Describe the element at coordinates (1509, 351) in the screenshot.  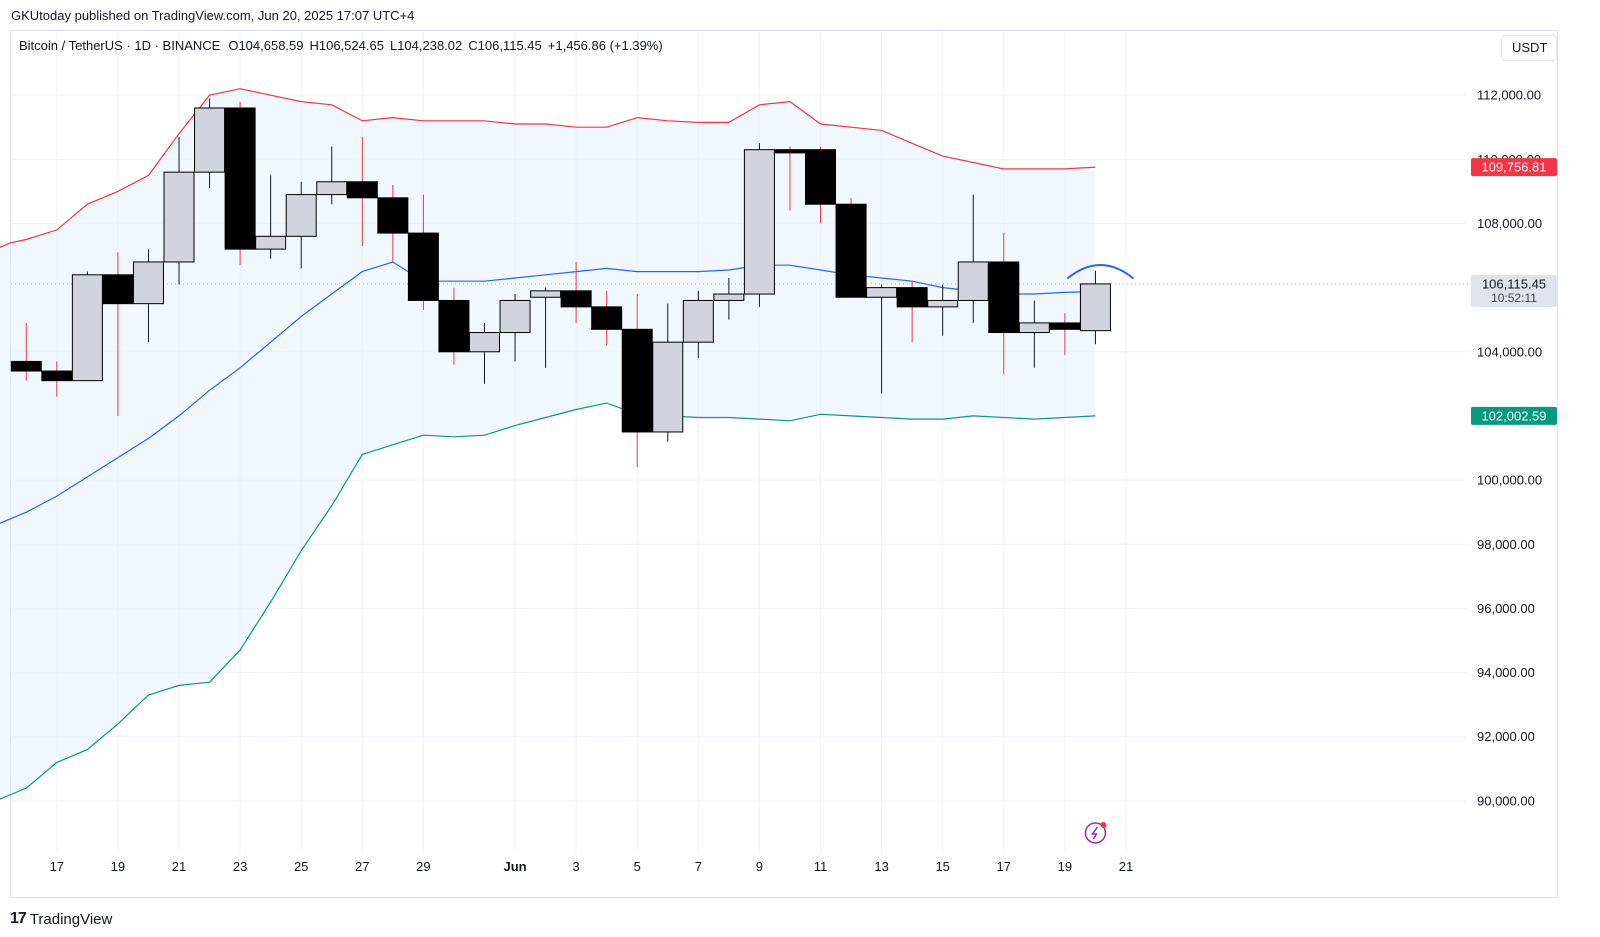
I see `y-tick-label: 104,000.00` at that location.